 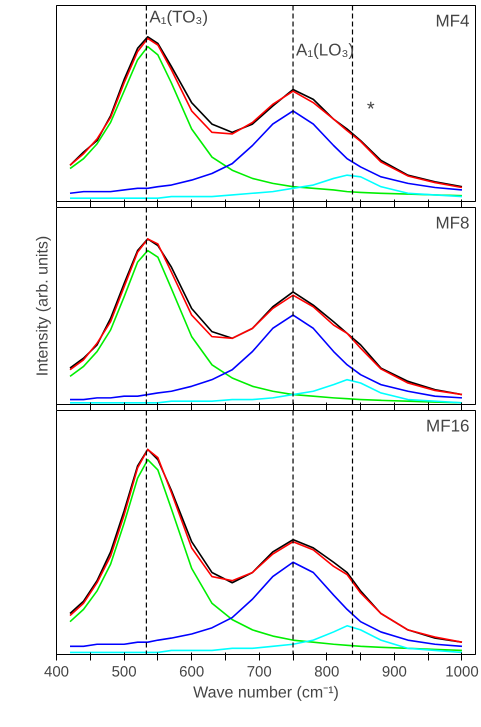 What do you see at coordinates (394, 672) in the screenshot?
I see `x-tick-label: 900` at bounding box center [394, 672].